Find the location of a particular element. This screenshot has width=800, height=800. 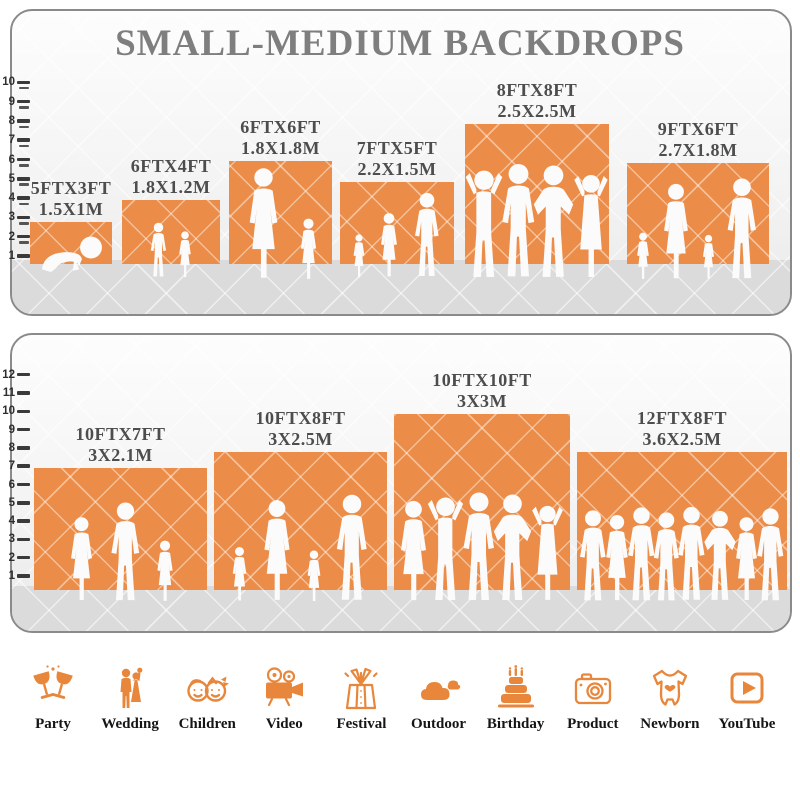

ruler-tick-11: 11 is located at coordinates (15, 393).